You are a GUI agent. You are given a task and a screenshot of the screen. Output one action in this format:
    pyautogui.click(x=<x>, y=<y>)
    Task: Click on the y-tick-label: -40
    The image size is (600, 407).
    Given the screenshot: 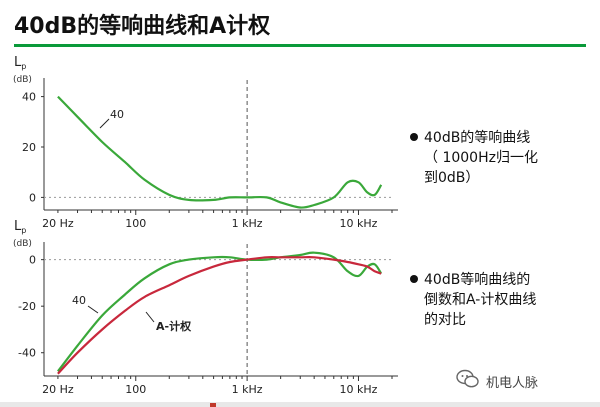 What is the action you would take?
    pyautogui.click(x=27, y=353)
    